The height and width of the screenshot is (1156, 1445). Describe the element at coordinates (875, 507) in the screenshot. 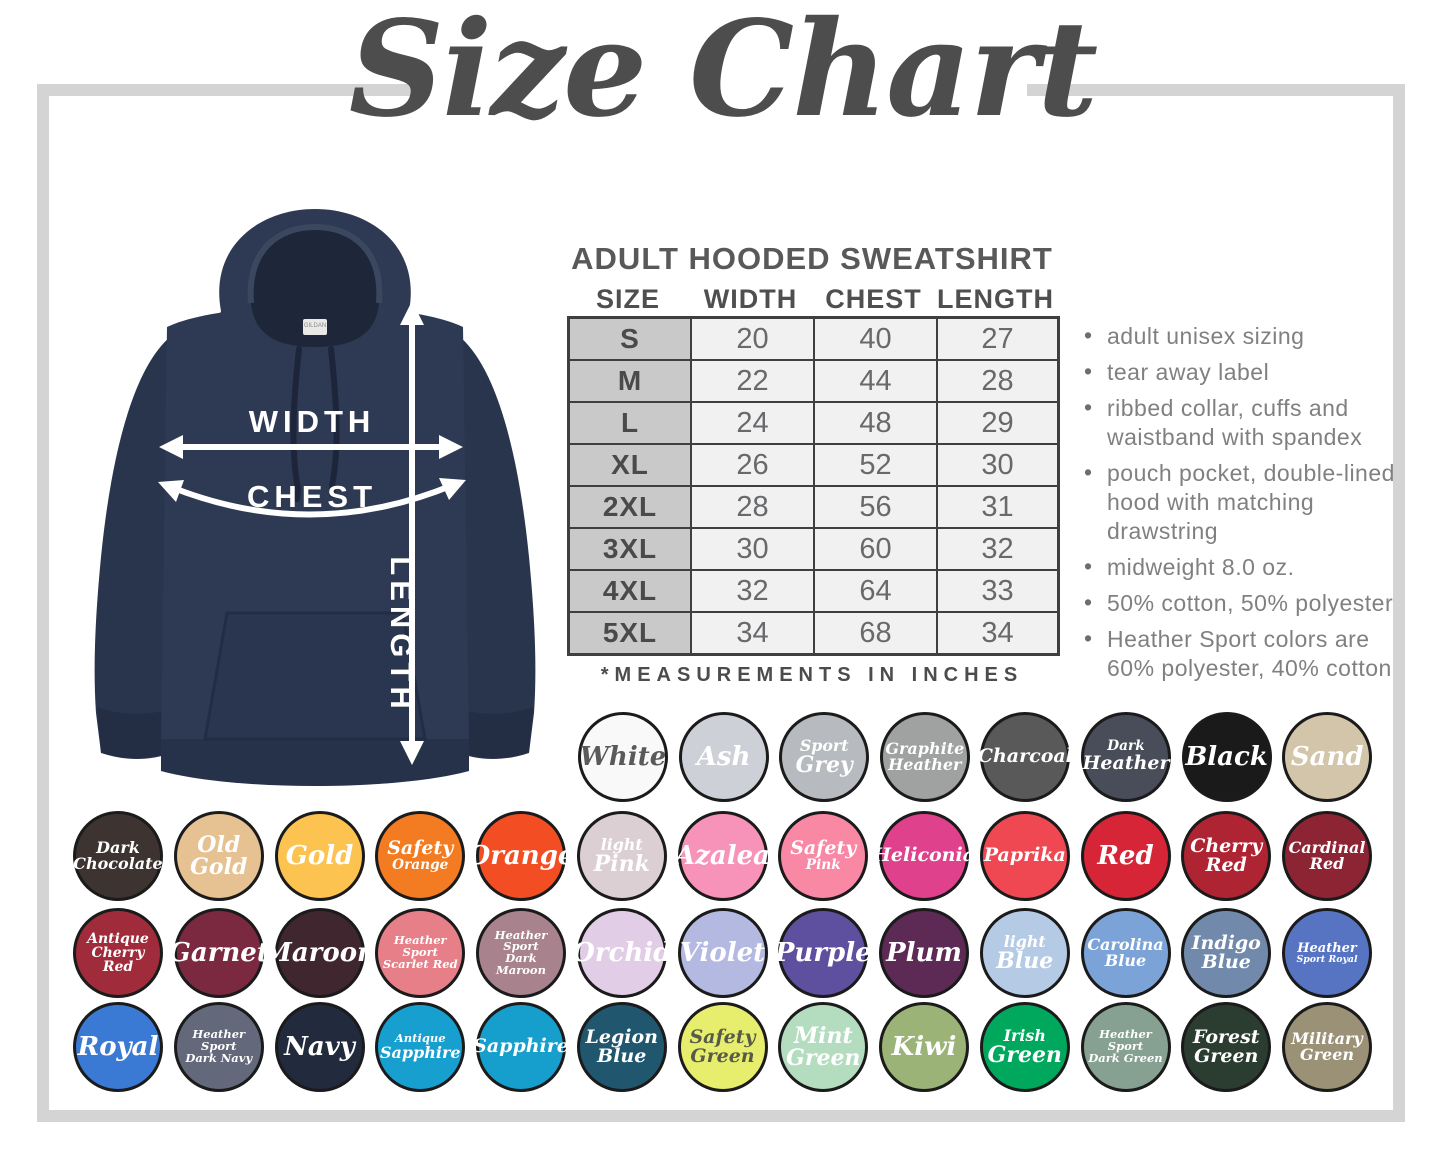

I see `value-cell-2xl-2: 56` at that location.